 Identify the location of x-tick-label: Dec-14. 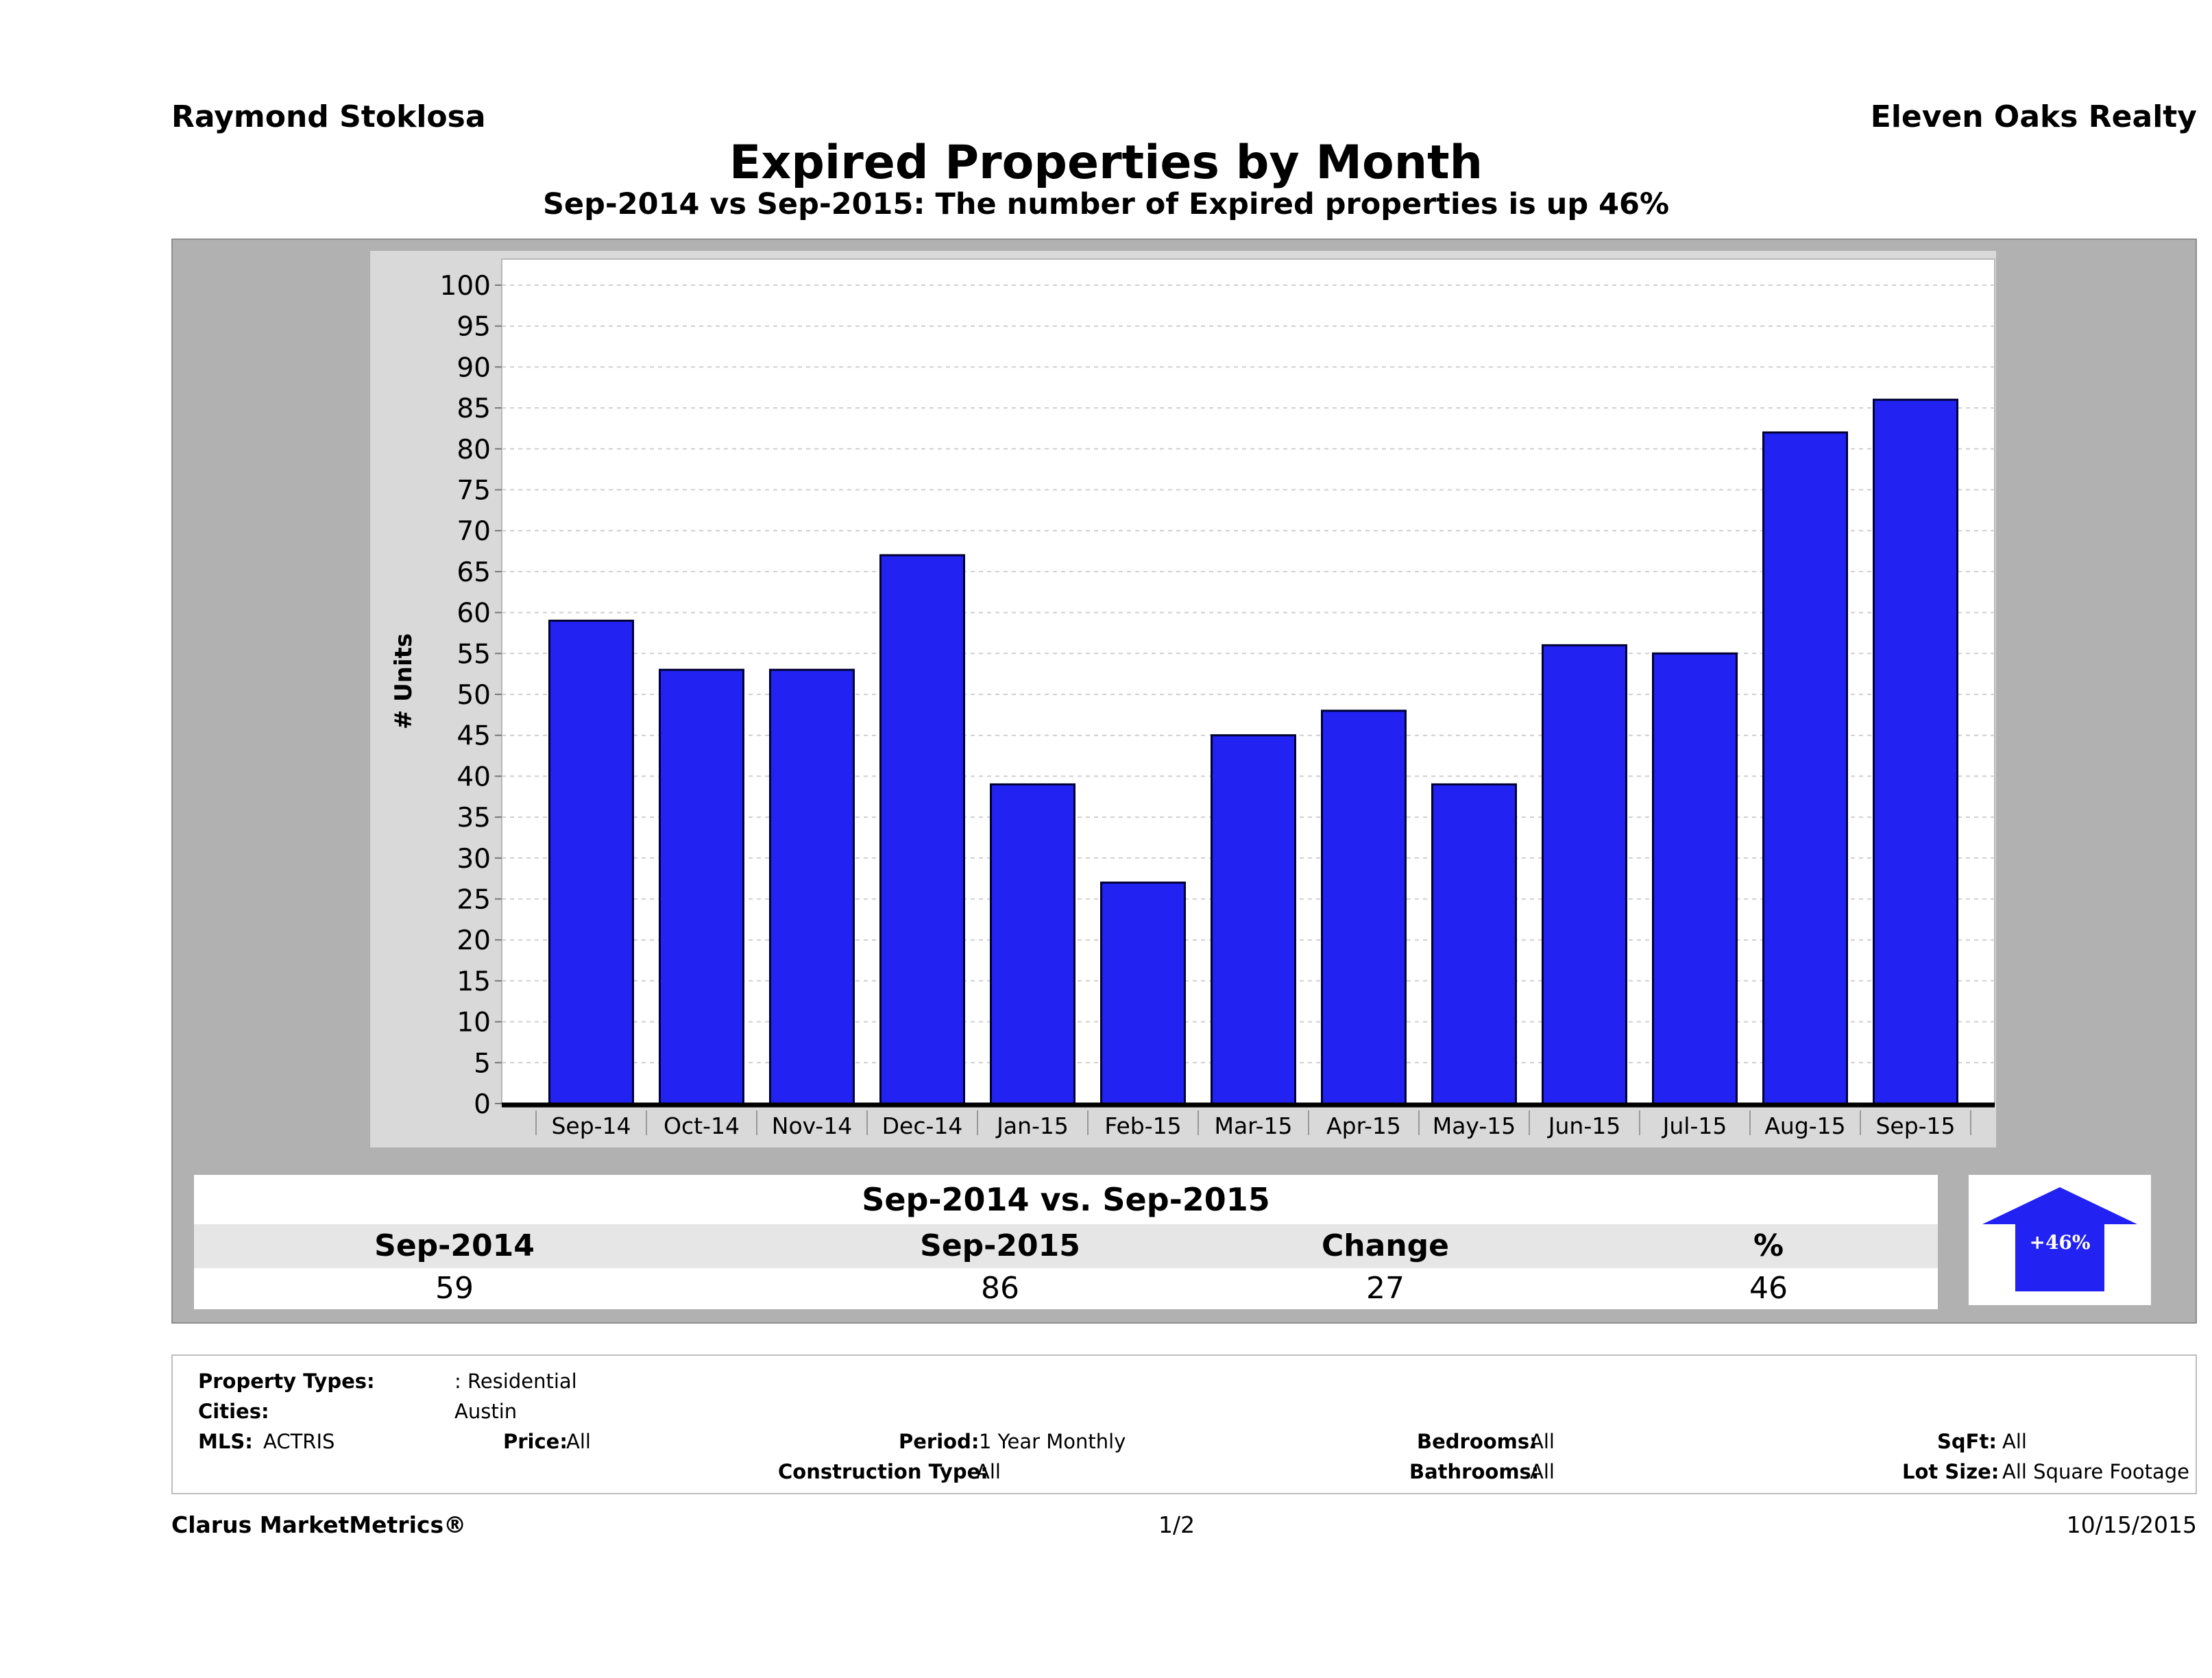
(922, 1125).